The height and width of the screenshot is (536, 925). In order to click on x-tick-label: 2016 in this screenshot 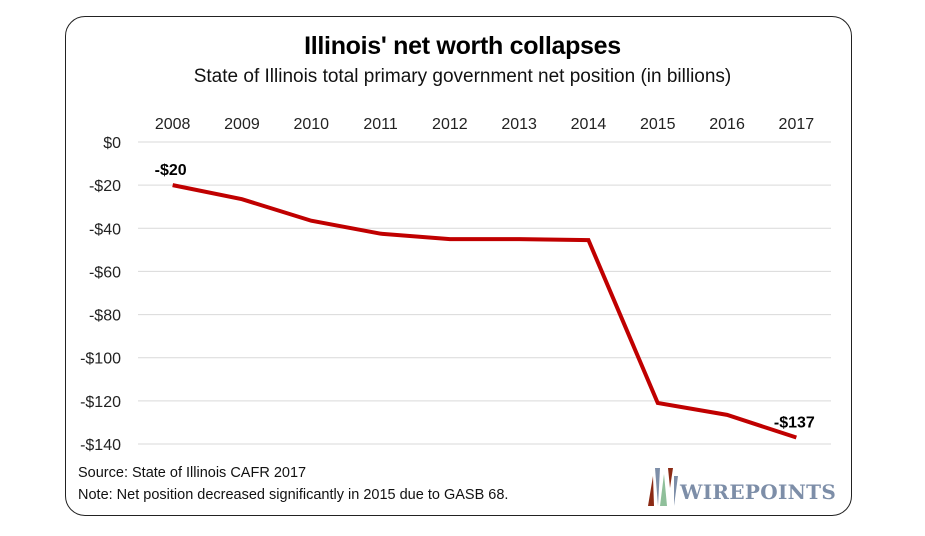, I will do `click(727, 124)`.